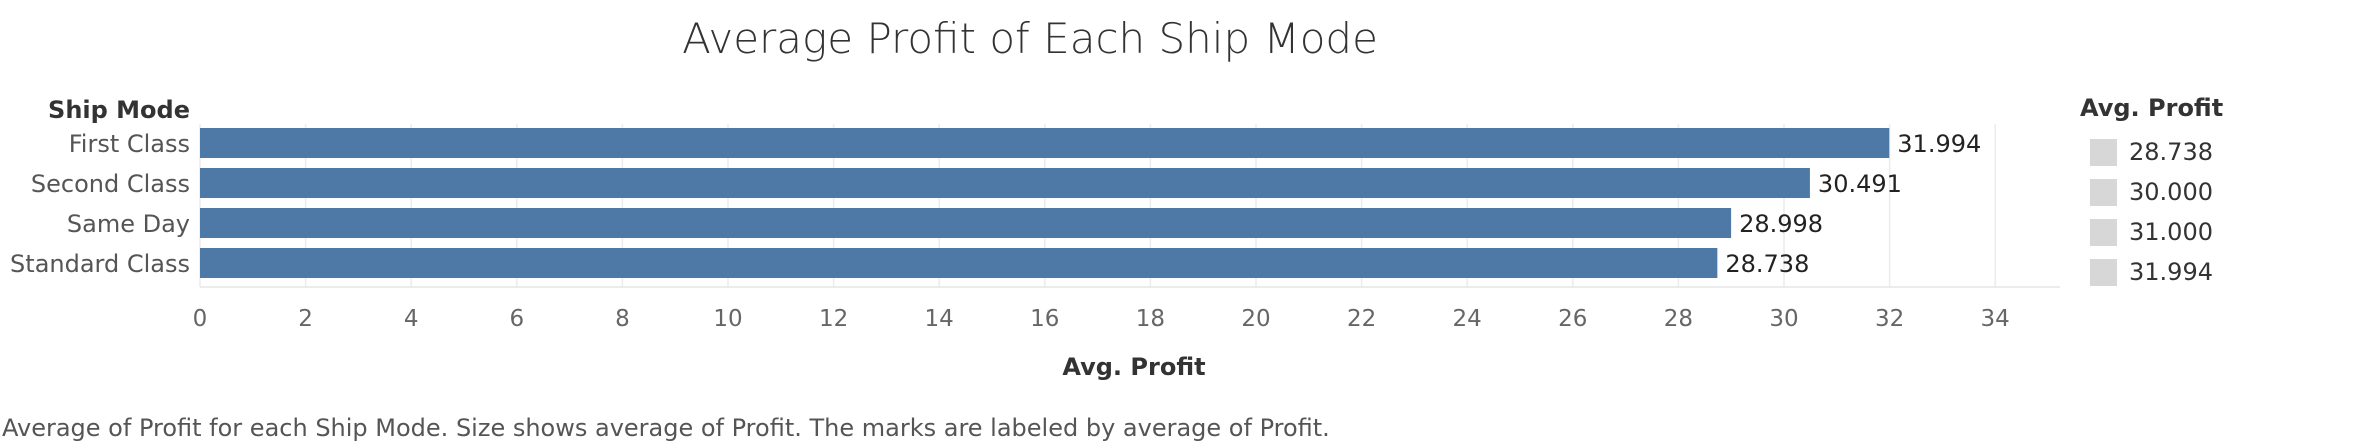  Describe the element at coordinates (1853, 204) in the screenshot. I see `data-labels: 31.994 30.491 28.998 28.738` at that location.